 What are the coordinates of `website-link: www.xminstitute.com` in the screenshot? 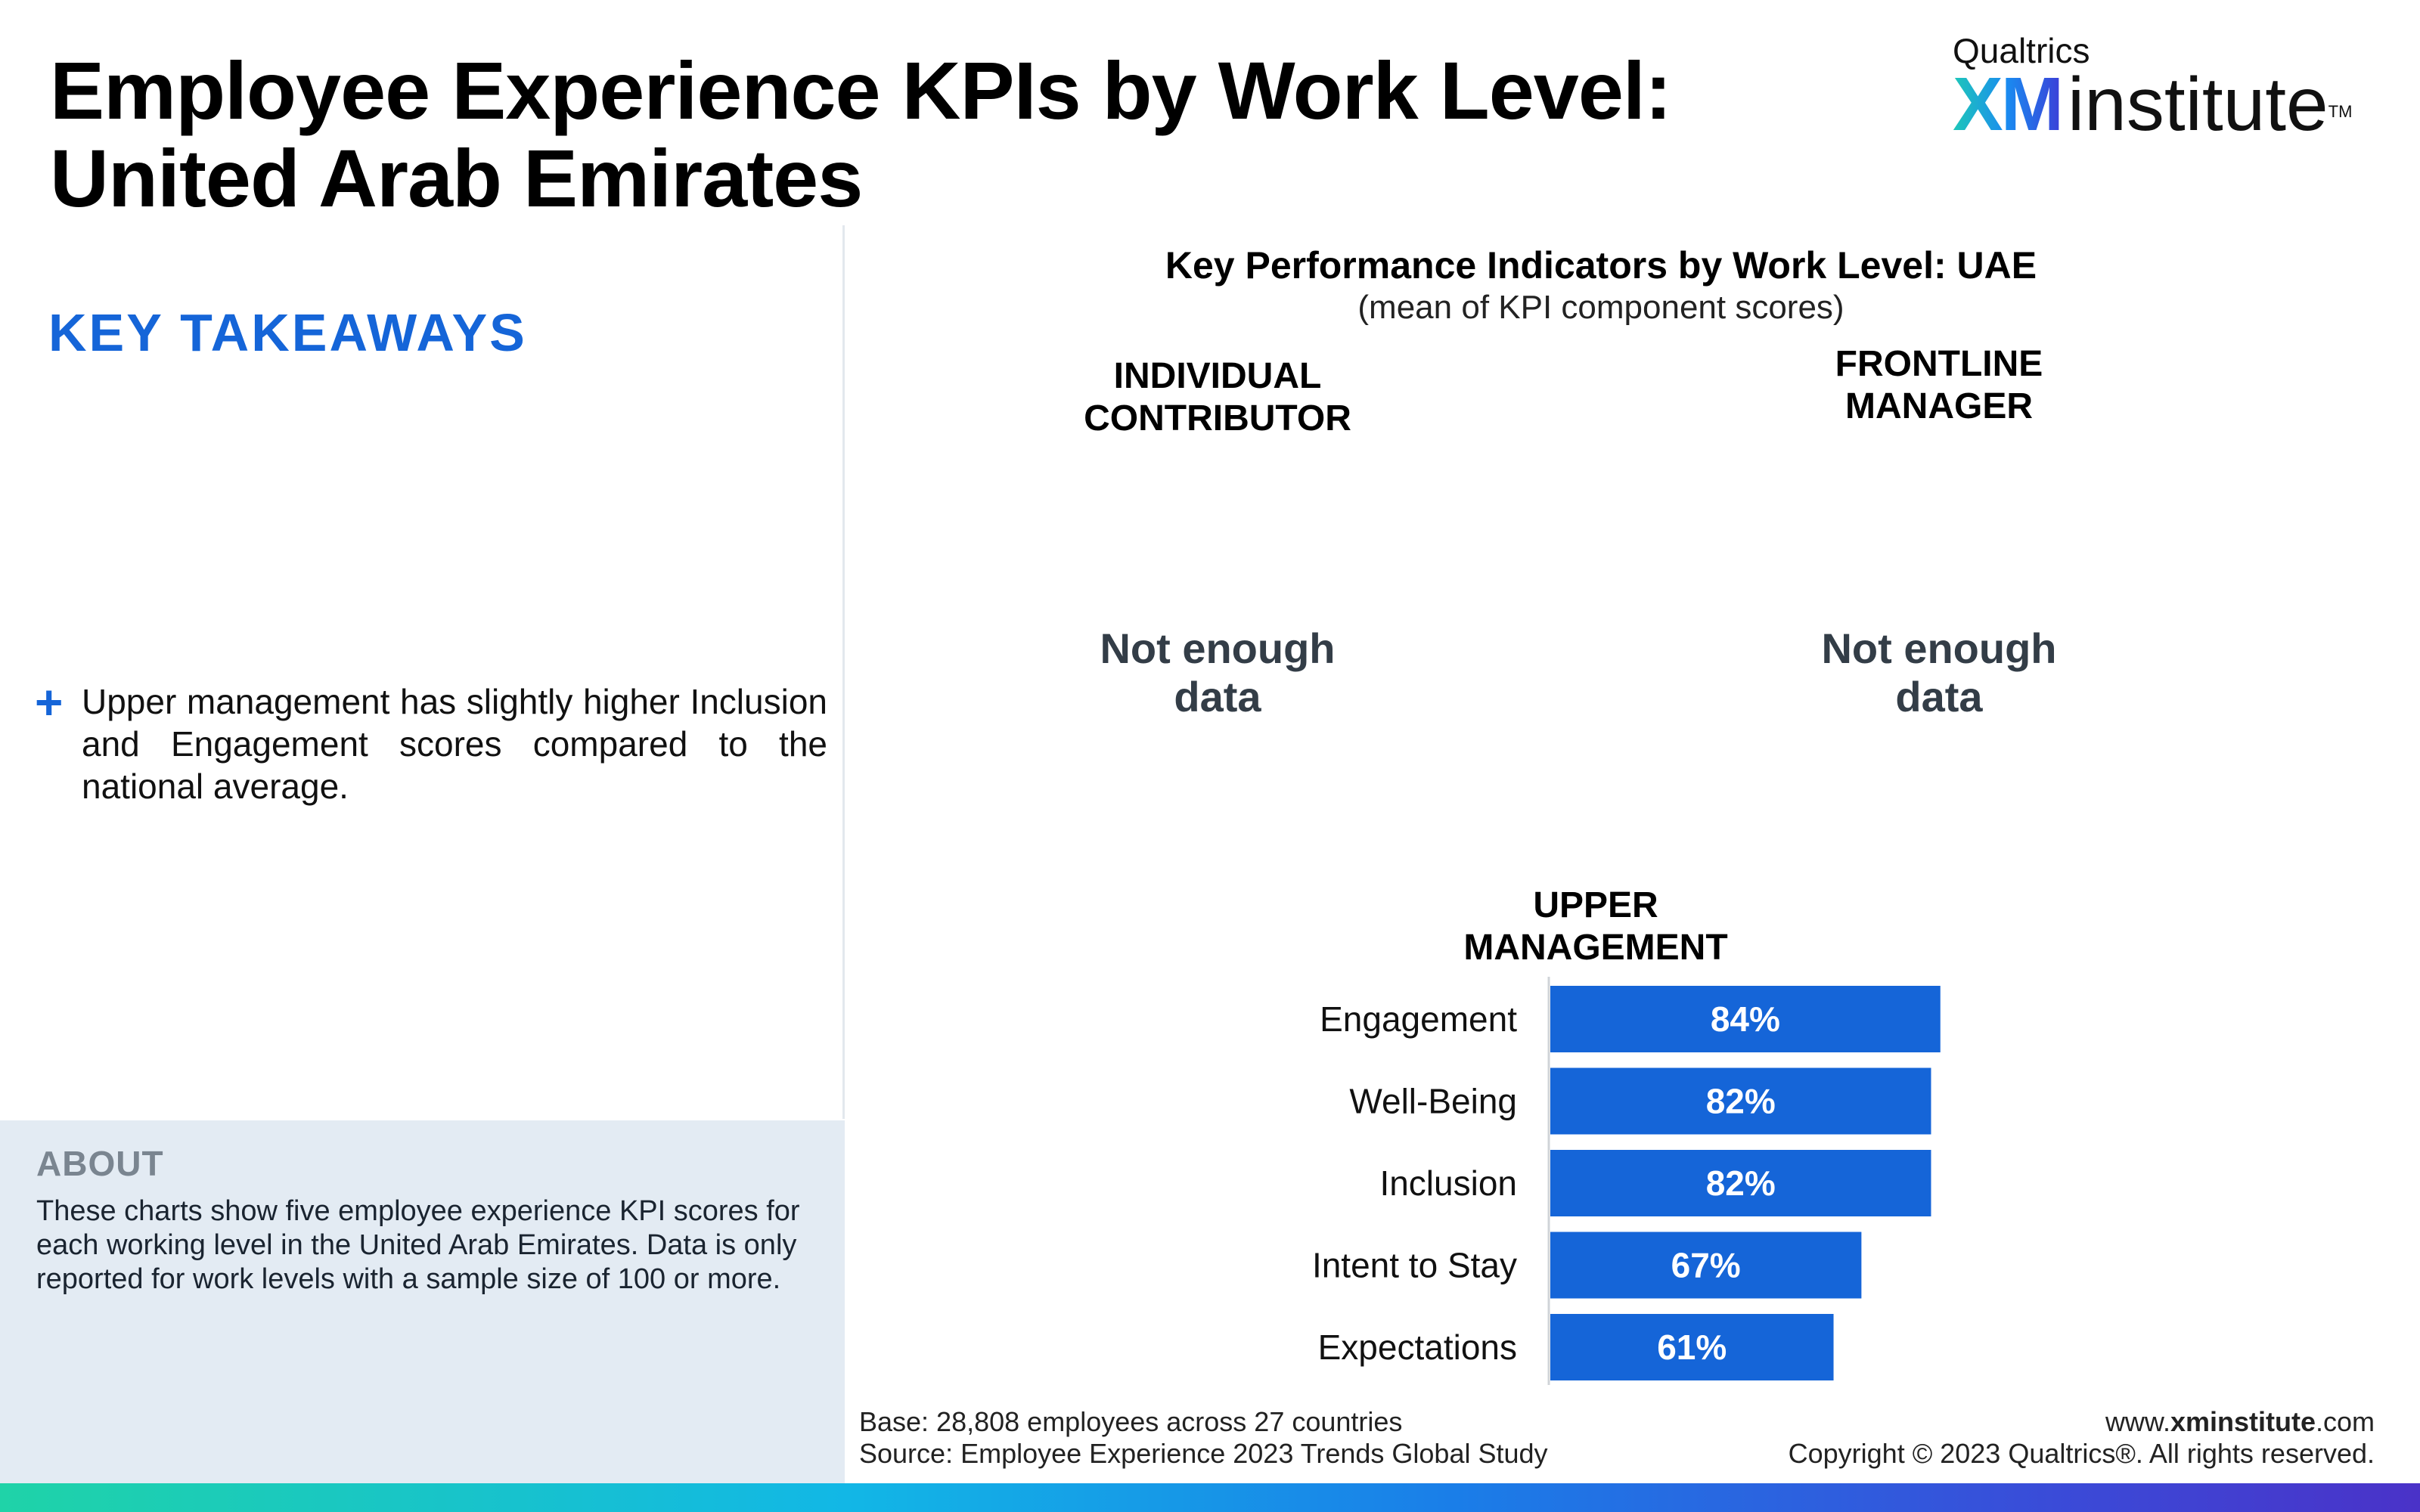 It's located at (2082, 1422).